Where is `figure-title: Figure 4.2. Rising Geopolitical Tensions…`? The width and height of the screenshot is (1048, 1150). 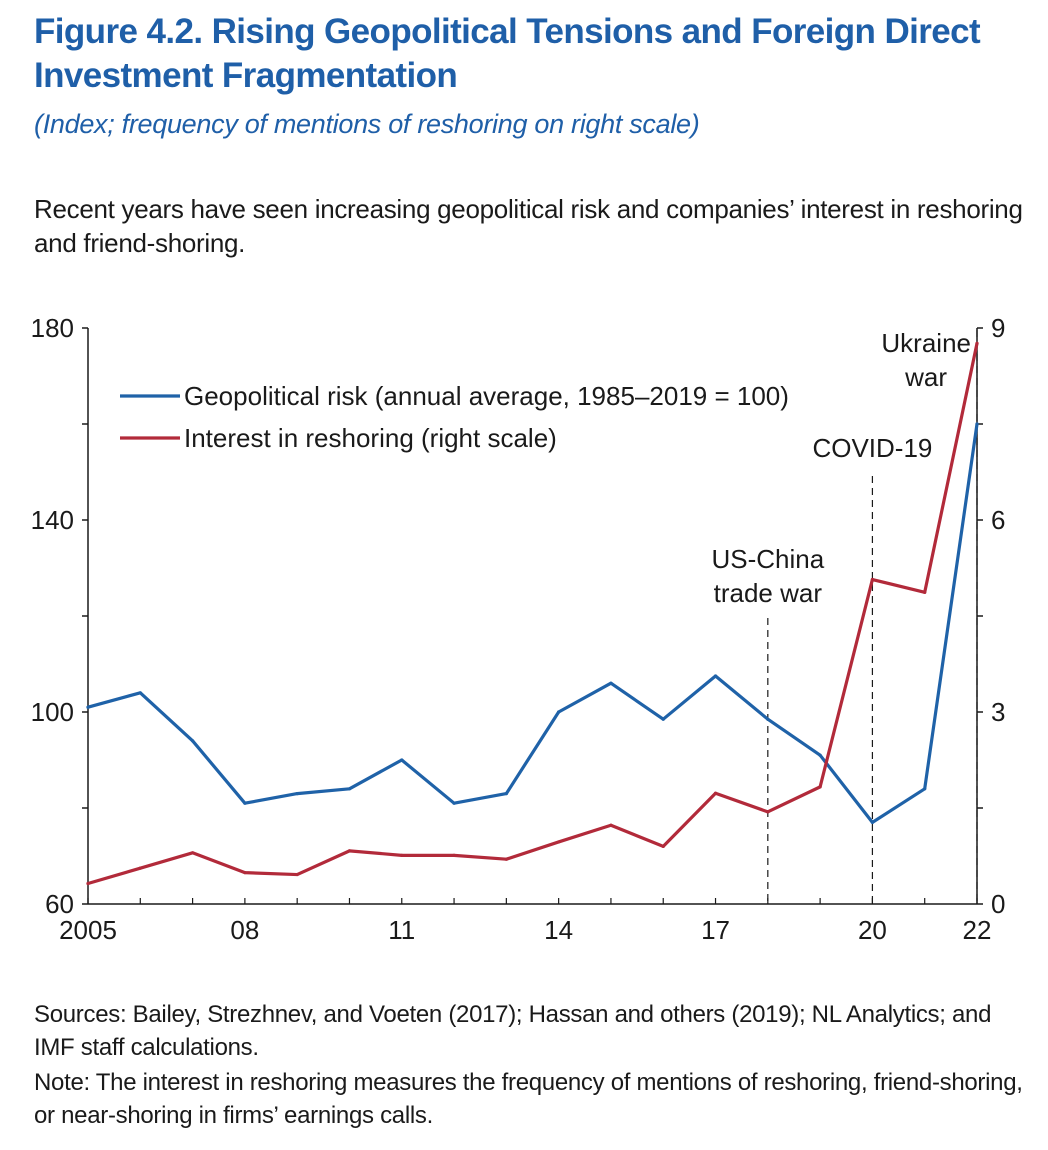
figure-title: Figure 4.2. Rising Geopolitical Tensions… is located at coordinates (507, 53).